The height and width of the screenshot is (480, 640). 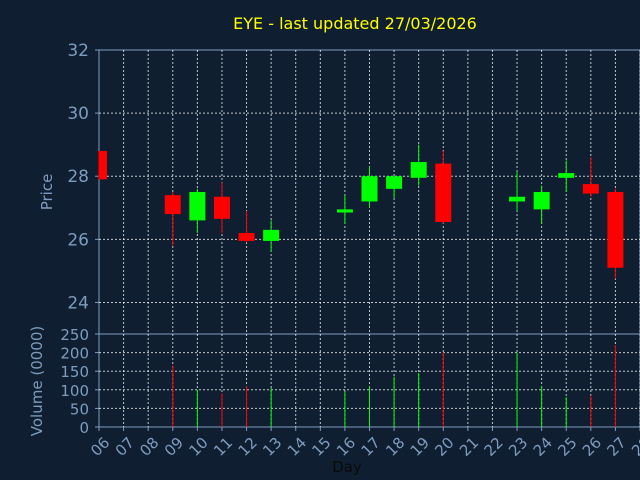 What do you see at coordinates (567, 447) in the screenshot?
I see `x-tick-label: 25` at bounding box center [567, 447].